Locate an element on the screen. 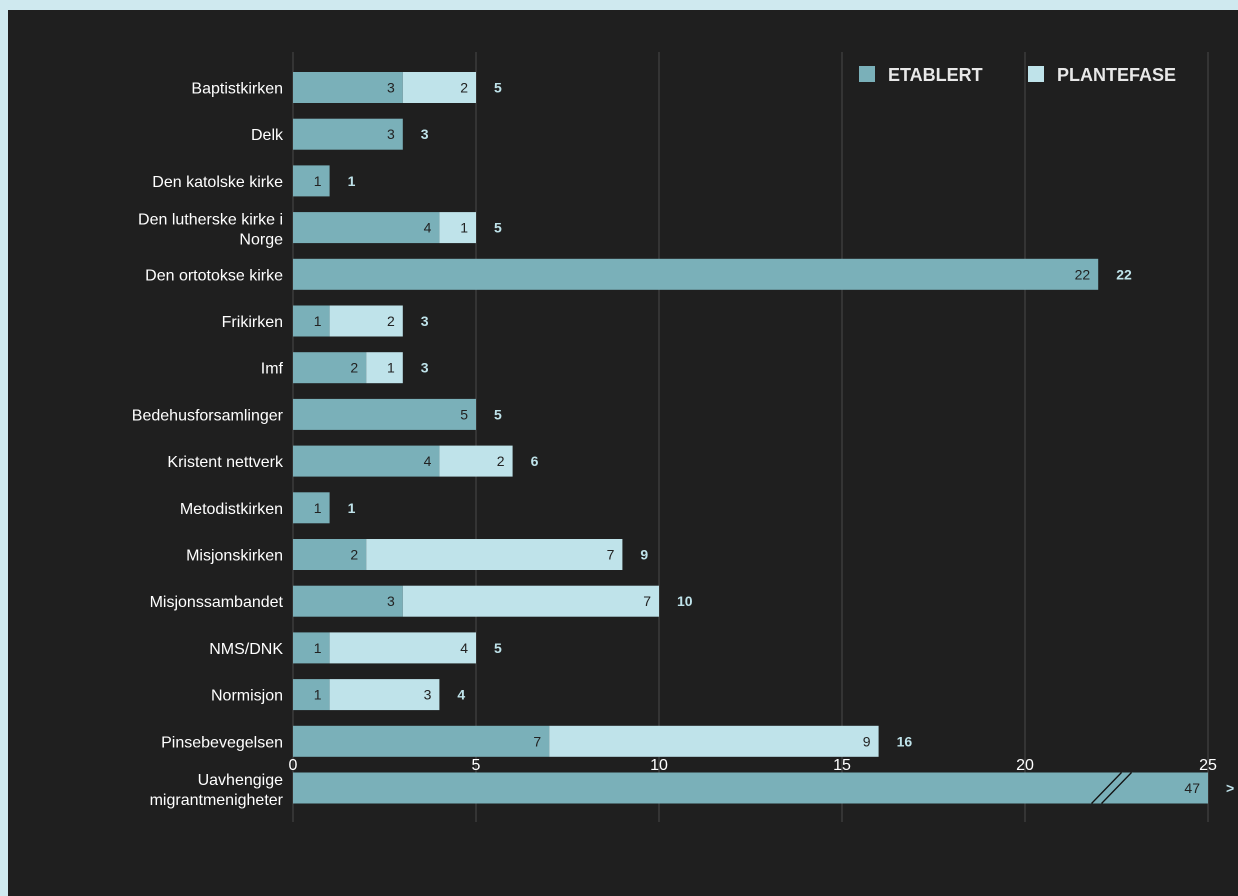 The height and width of the screenshot is (896, 1238). category-label: Normisjon is located at coordinates (247, 696).